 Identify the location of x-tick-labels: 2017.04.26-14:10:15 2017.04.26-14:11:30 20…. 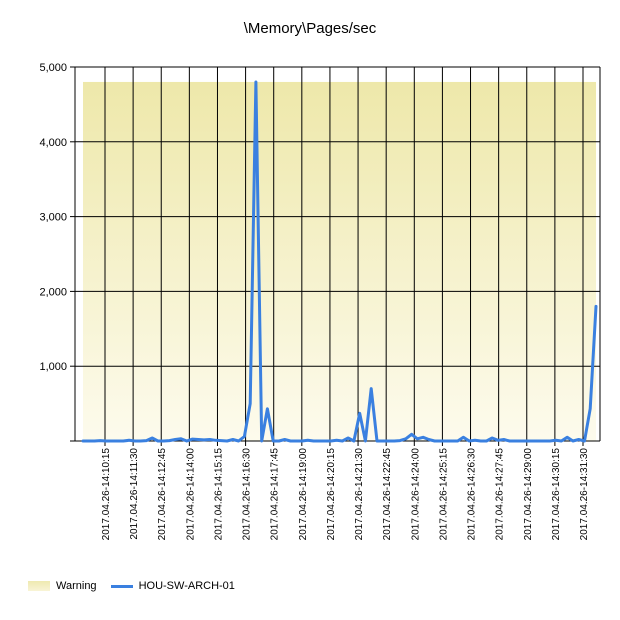
(345, 494).